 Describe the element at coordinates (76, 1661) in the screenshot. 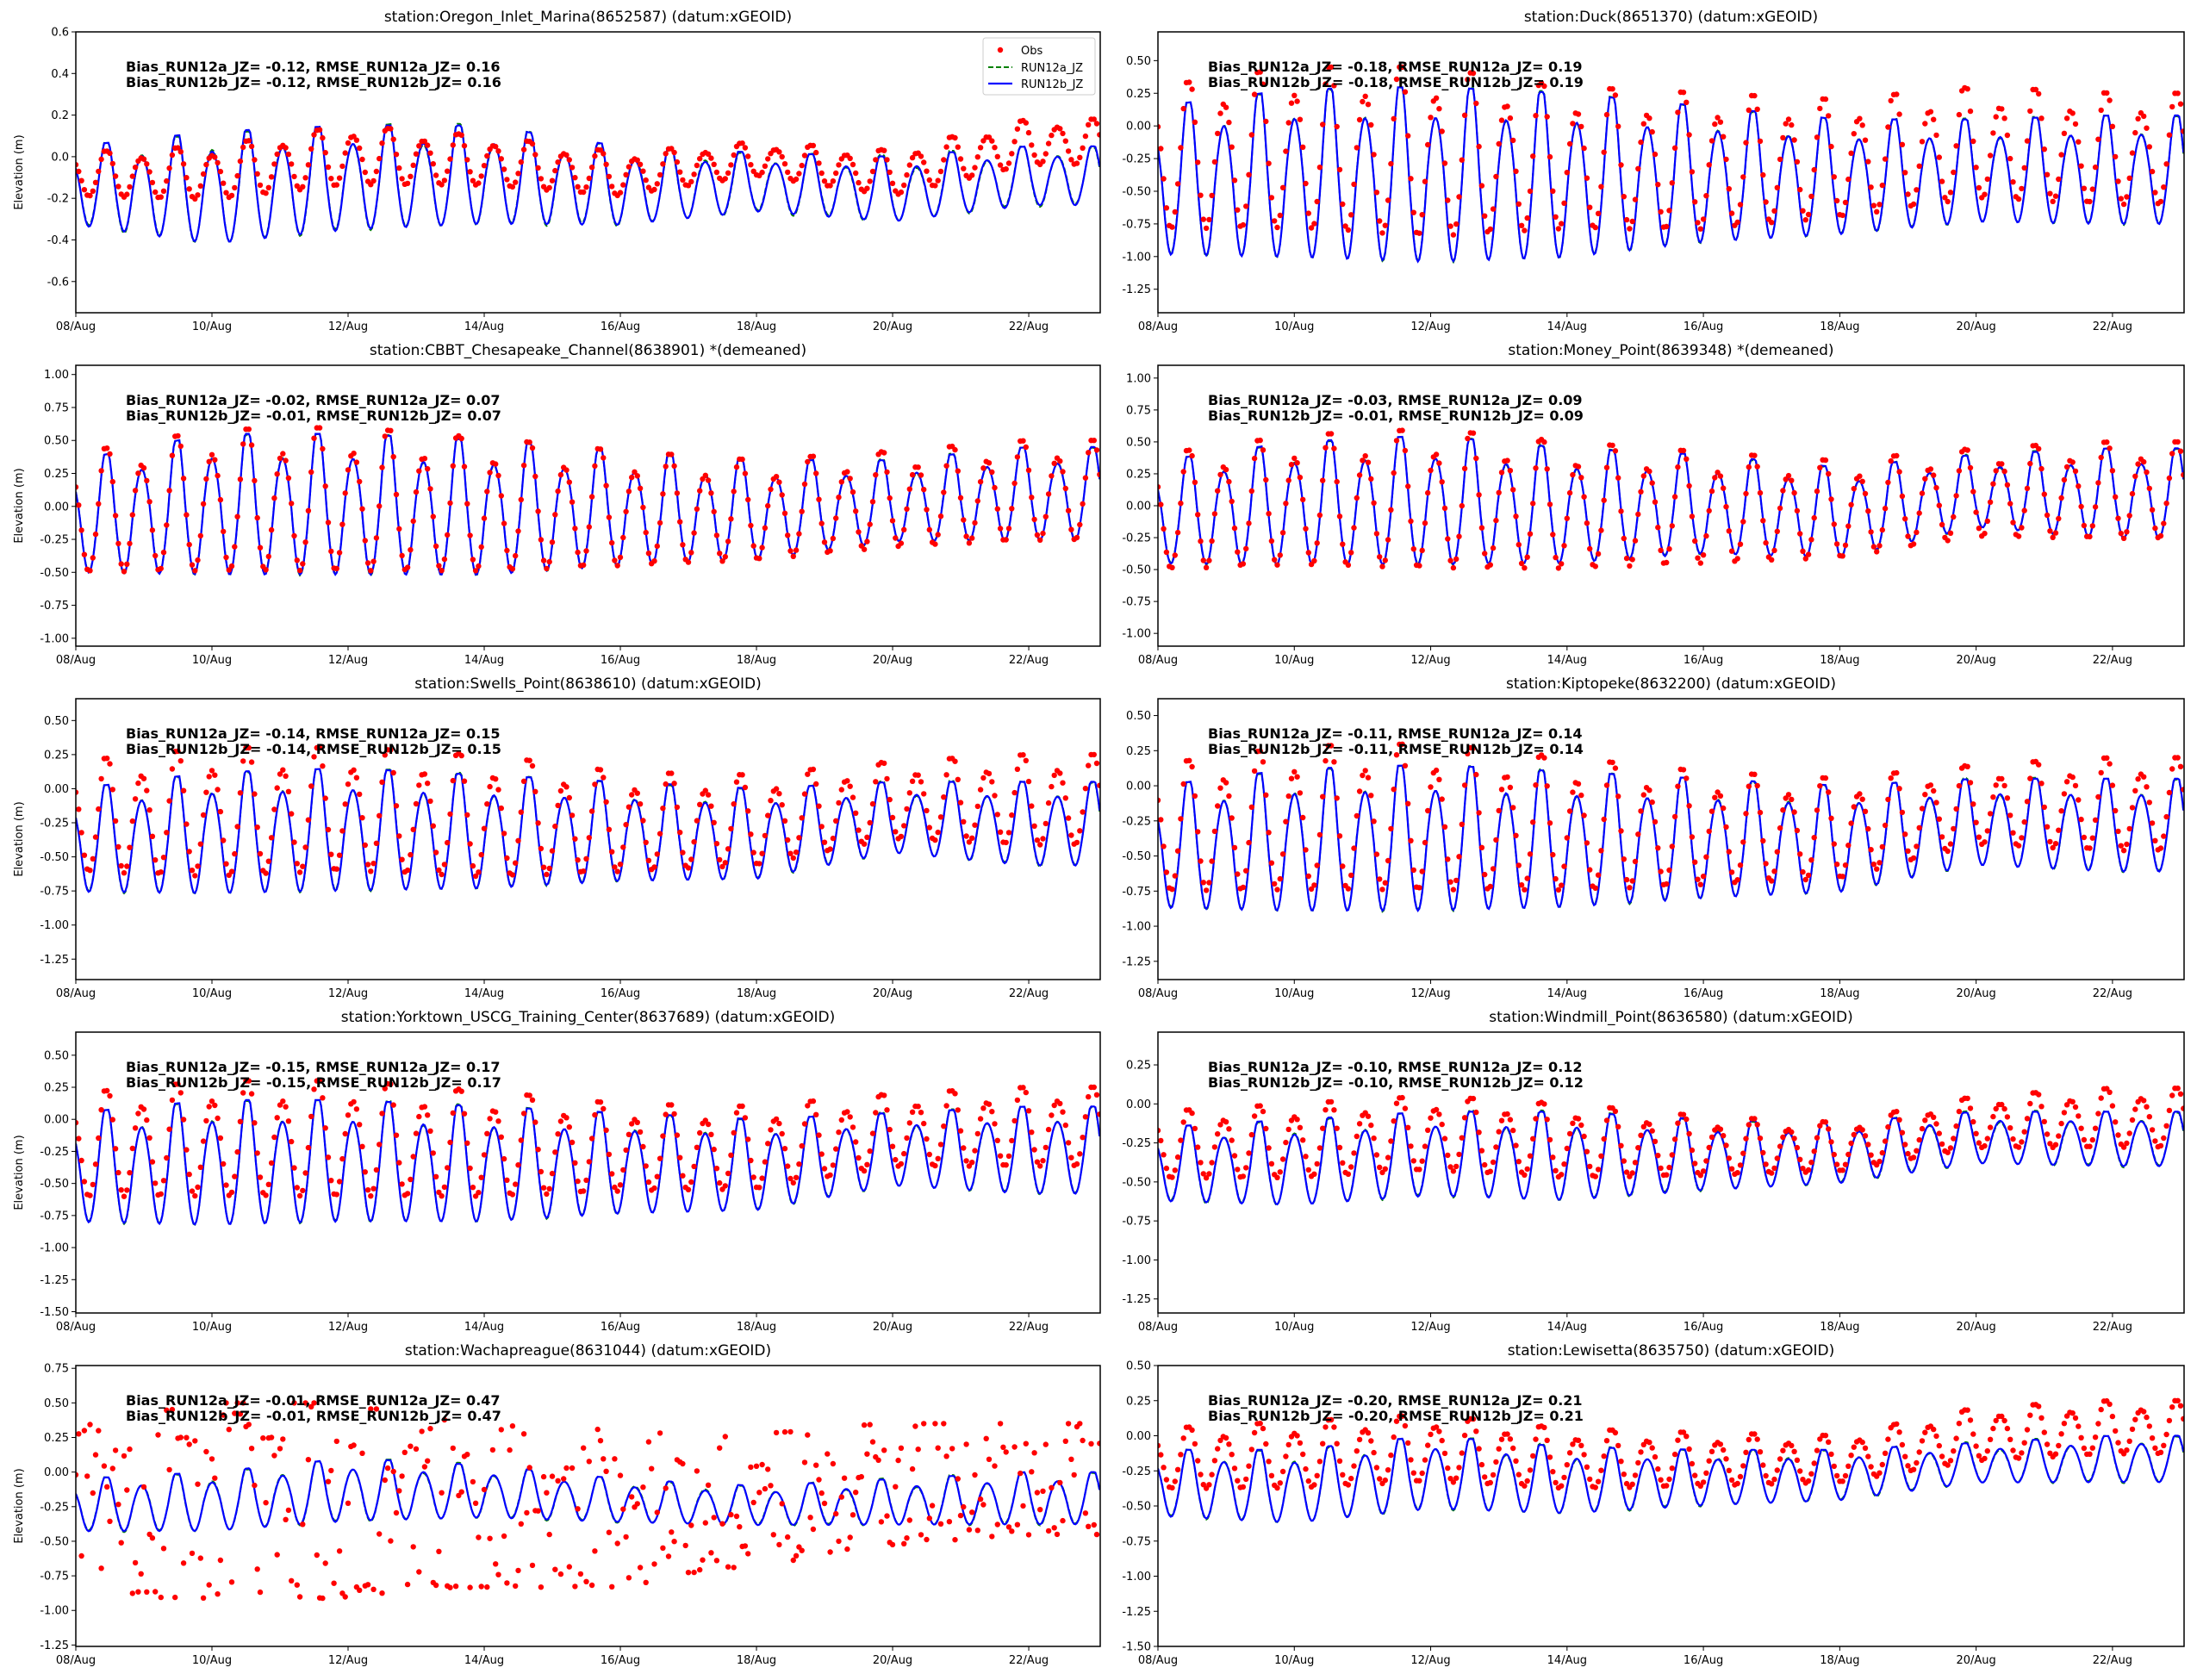

I see `x-tick-label: 08/Aug` at that location.